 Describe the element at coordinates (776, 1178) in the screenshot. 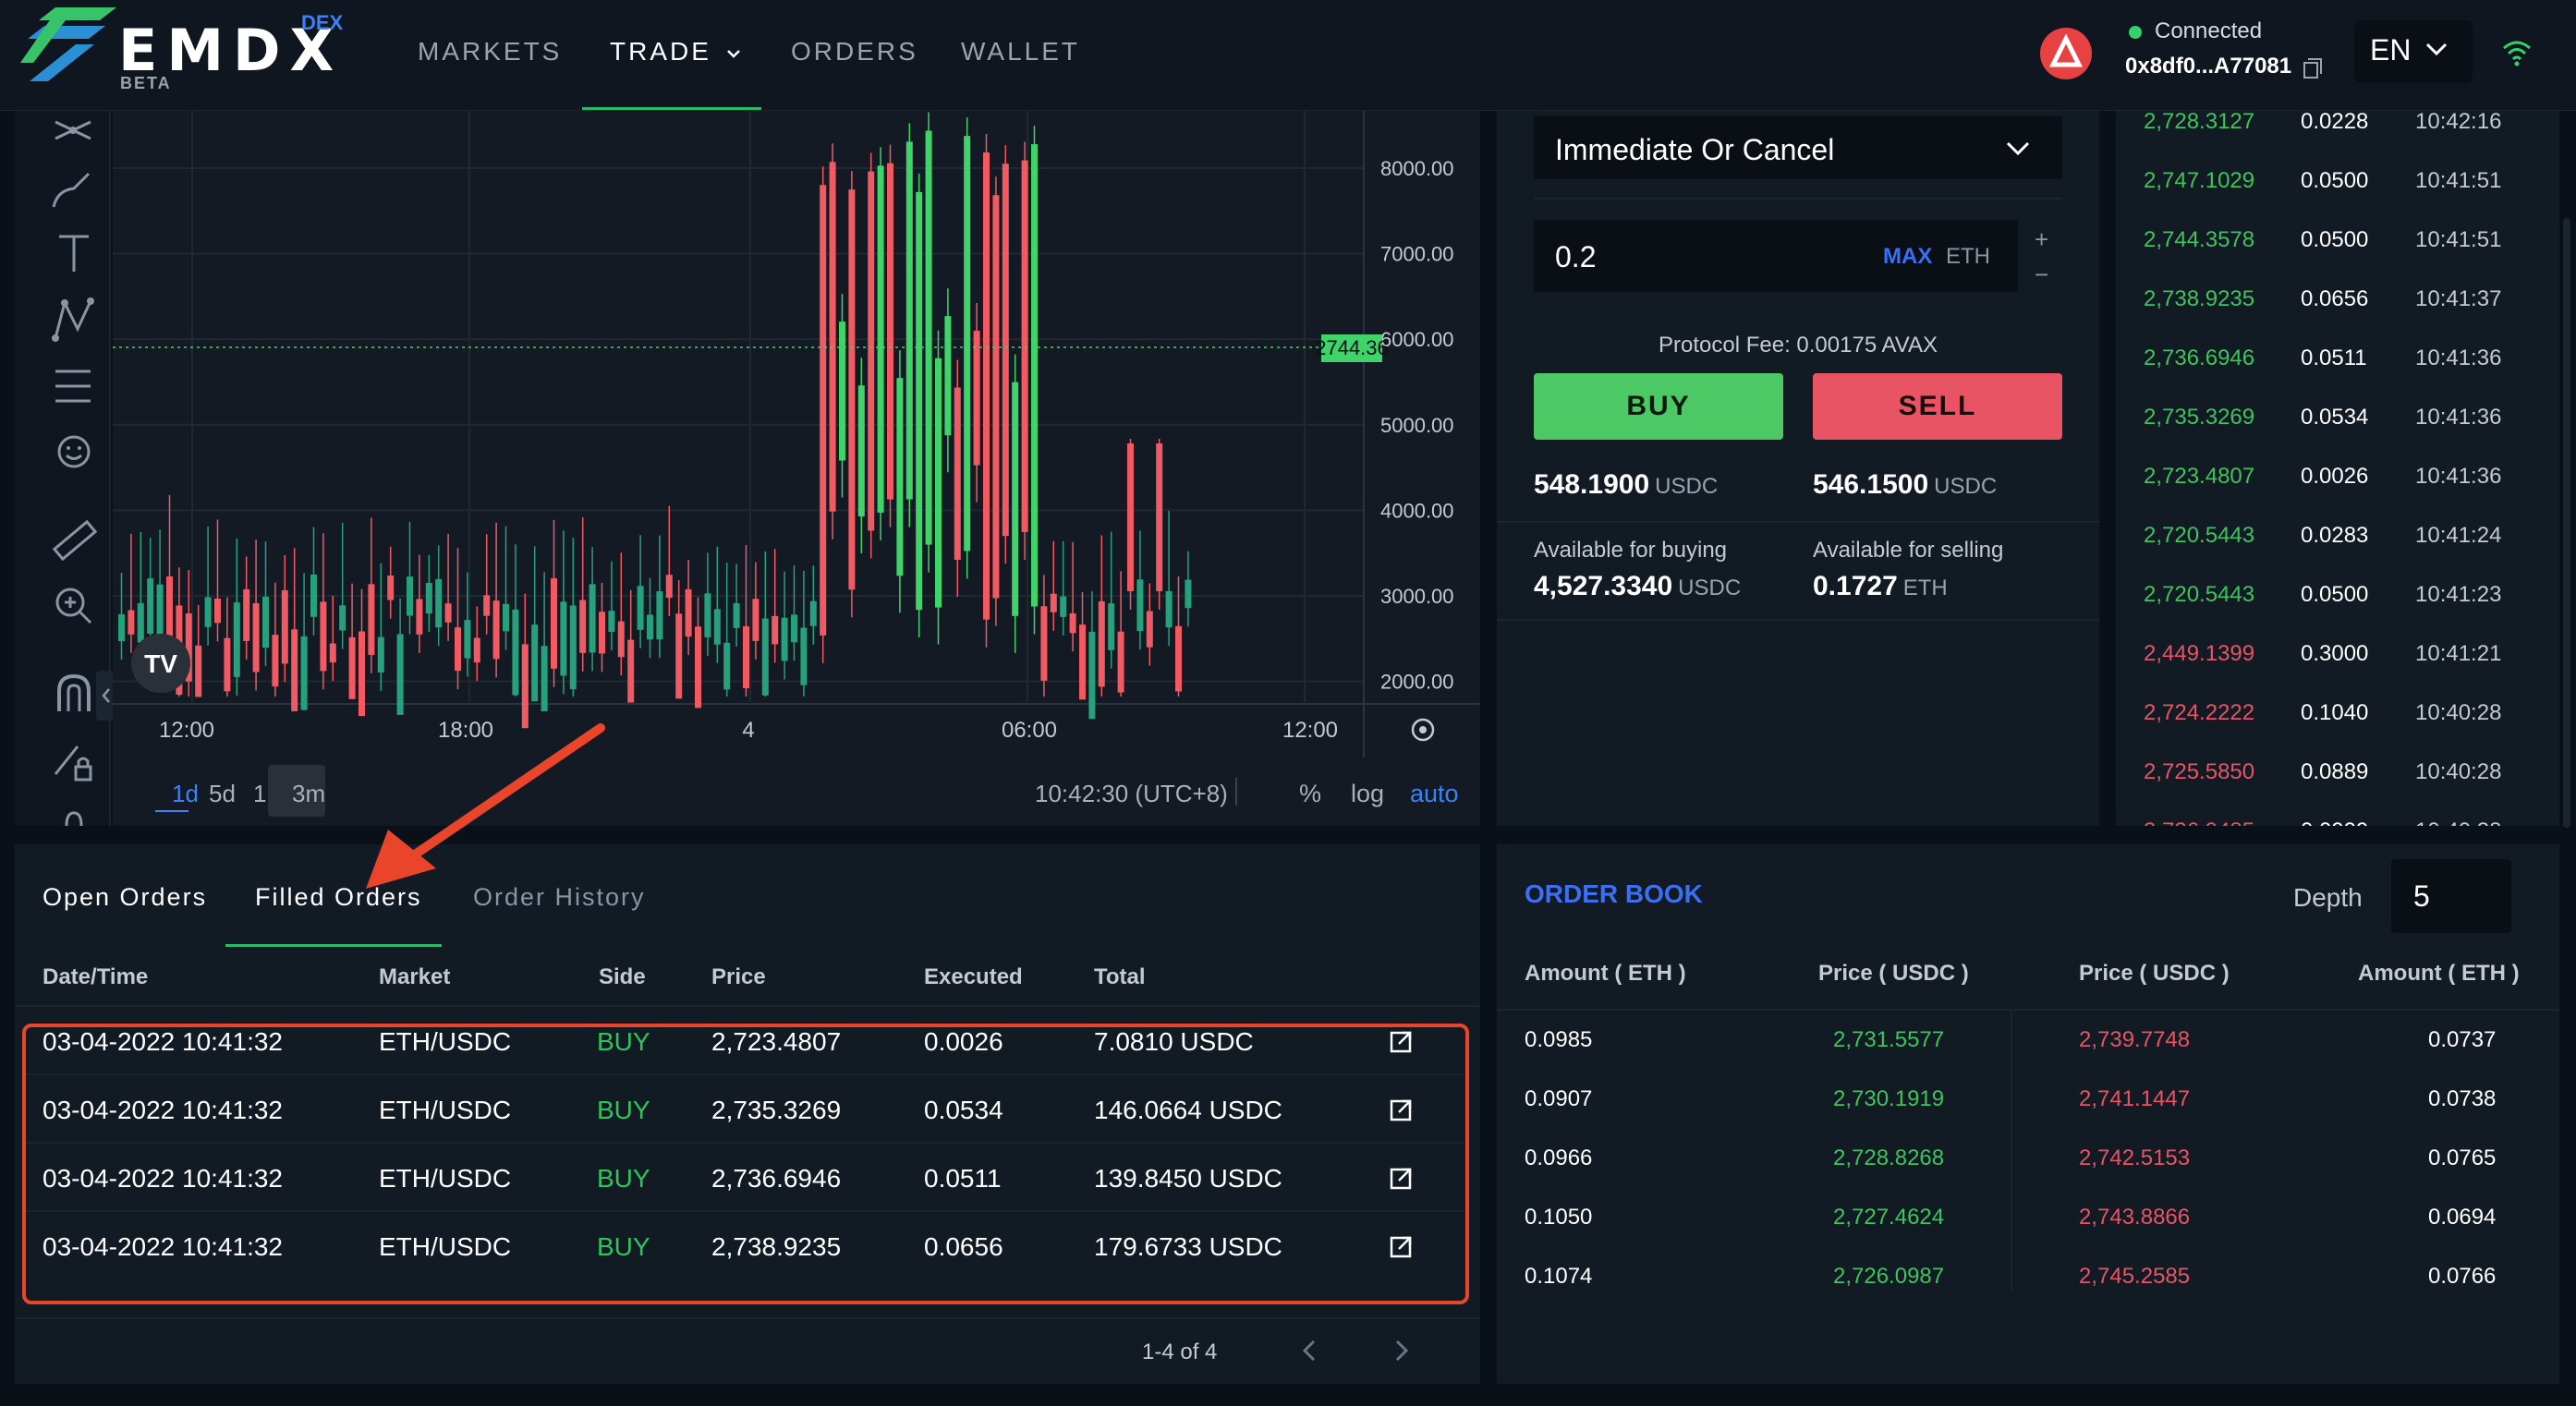

I see `order-price: 2,736.6946` at that location.